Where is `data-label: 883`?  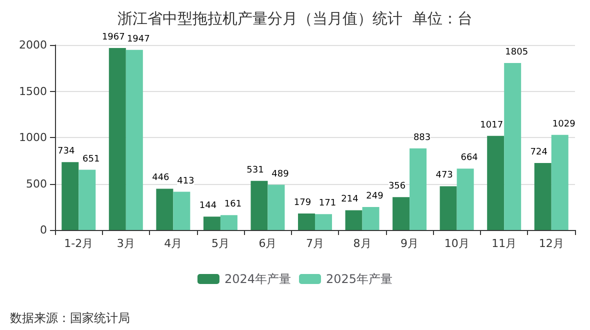 data-label: 883 is located at coordinates (422, 137).